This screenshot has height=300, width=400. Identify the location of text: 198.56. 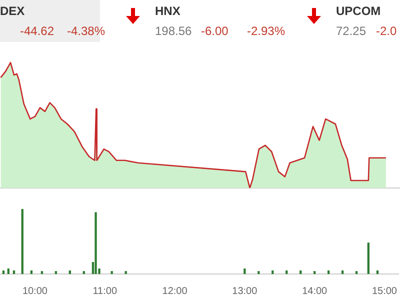
(173, 31).